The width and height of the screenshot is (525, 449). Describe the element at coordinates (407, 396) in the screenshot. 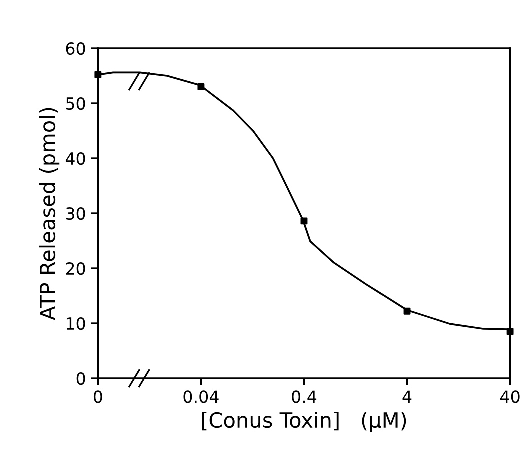

I see `x-tick-label: 4` at that location.